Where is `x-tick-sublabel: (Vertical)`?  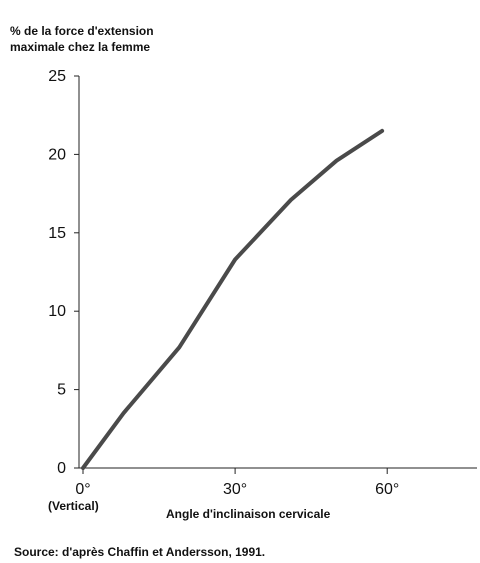
x-tick-sublabel: (Vertical) is located at coordinates (73, 506).